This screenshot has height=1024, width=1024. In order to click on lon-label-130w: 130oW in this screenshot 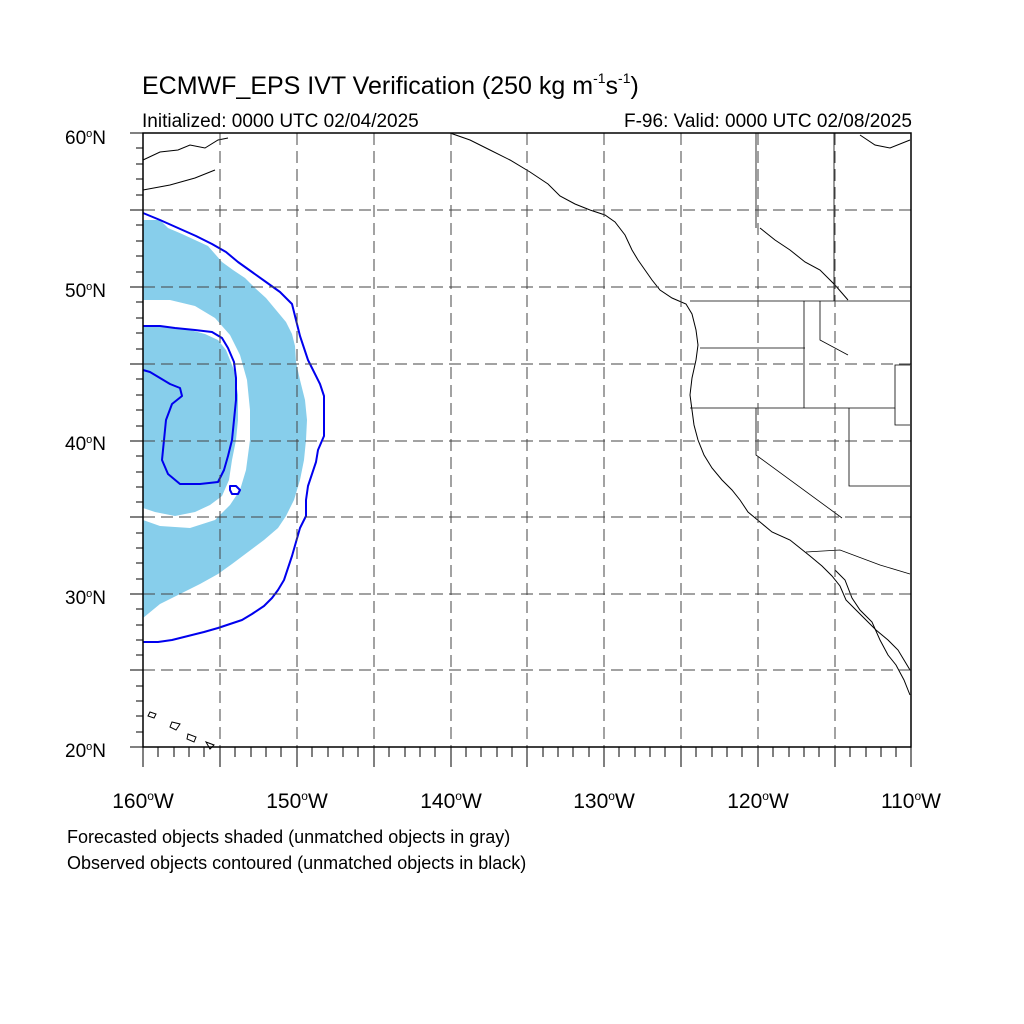, I will do `click(604, 801)`.